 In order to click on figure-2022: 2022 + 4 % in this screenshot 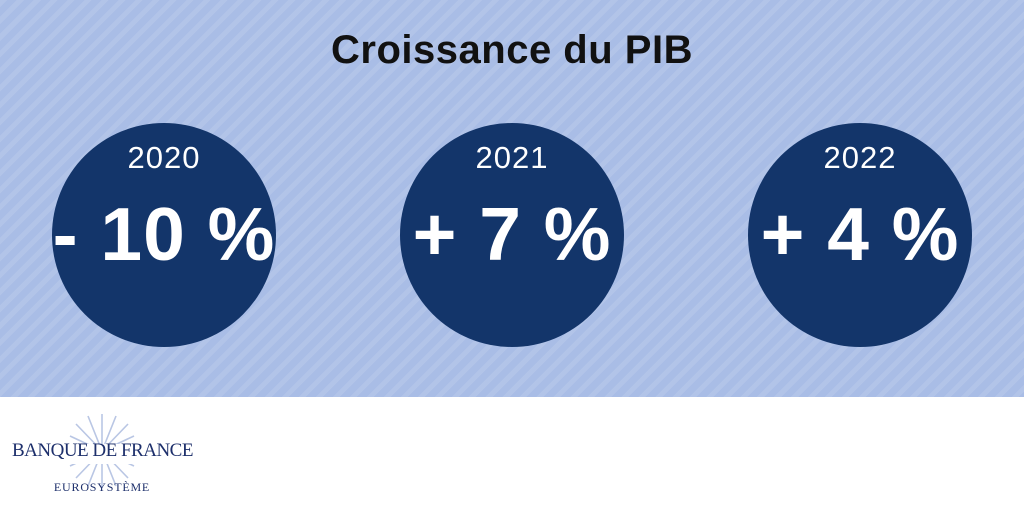, I will do `click(860, 235)`.